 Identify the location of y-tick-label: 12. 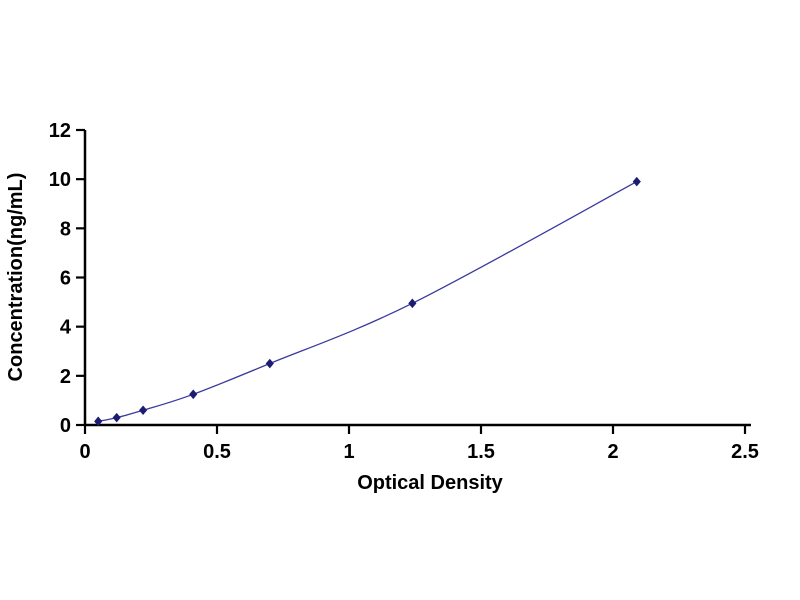
(60, 131).